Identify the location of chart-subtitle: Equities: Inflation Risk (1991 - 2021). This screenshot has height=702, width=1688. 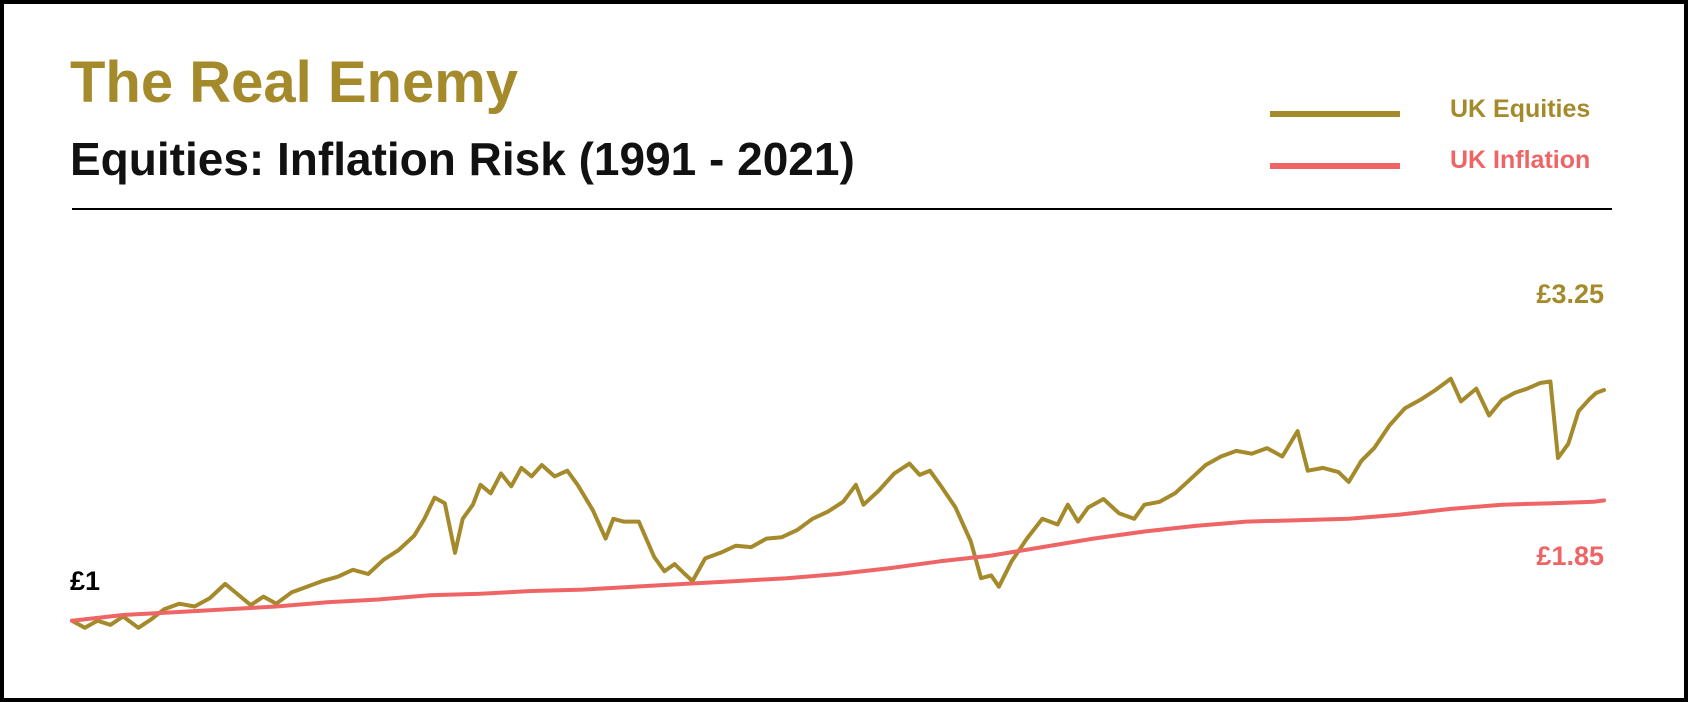
(462, 159).